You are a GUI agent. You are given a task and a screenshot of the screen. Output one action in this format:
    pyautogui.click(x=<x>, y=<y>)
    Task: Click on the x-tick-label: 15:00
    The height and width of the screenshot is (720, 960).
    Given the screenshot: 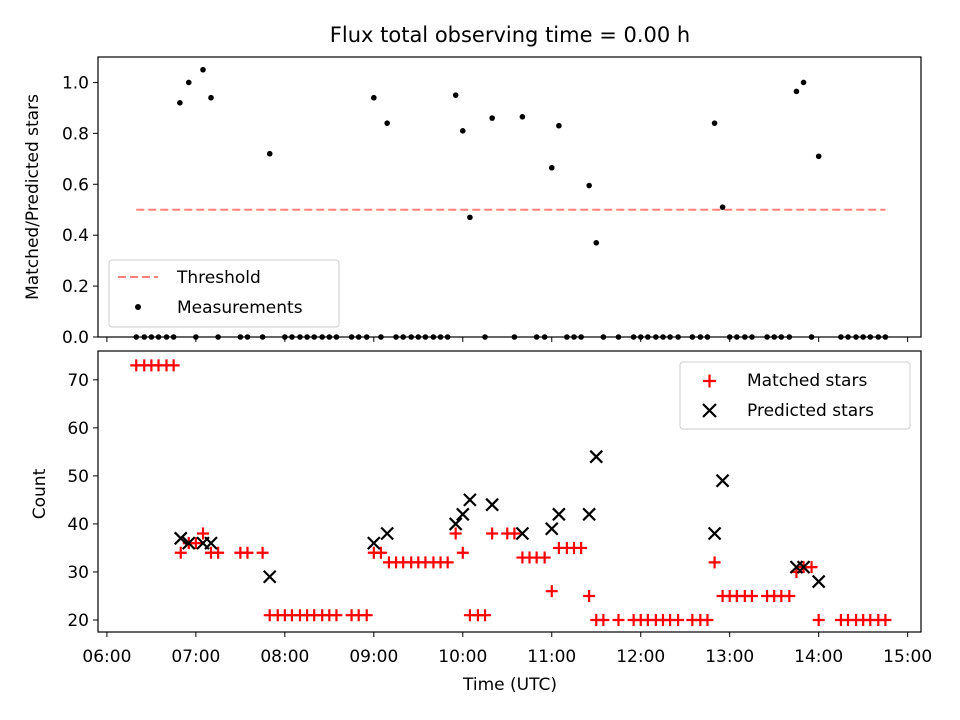 What is the action you would take?
    pyautogui.click(x=907, y=657)
    